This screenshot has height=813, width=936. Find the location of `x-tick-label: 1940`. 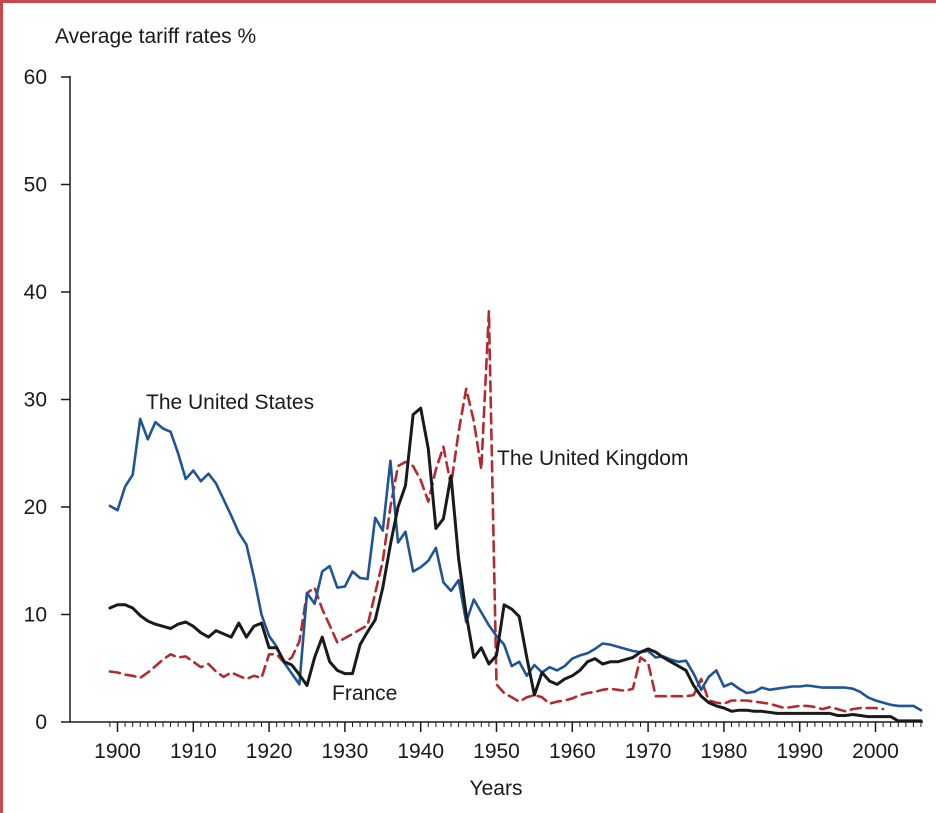

x-tick-label: 1940 is located at coordinates (420, 751).